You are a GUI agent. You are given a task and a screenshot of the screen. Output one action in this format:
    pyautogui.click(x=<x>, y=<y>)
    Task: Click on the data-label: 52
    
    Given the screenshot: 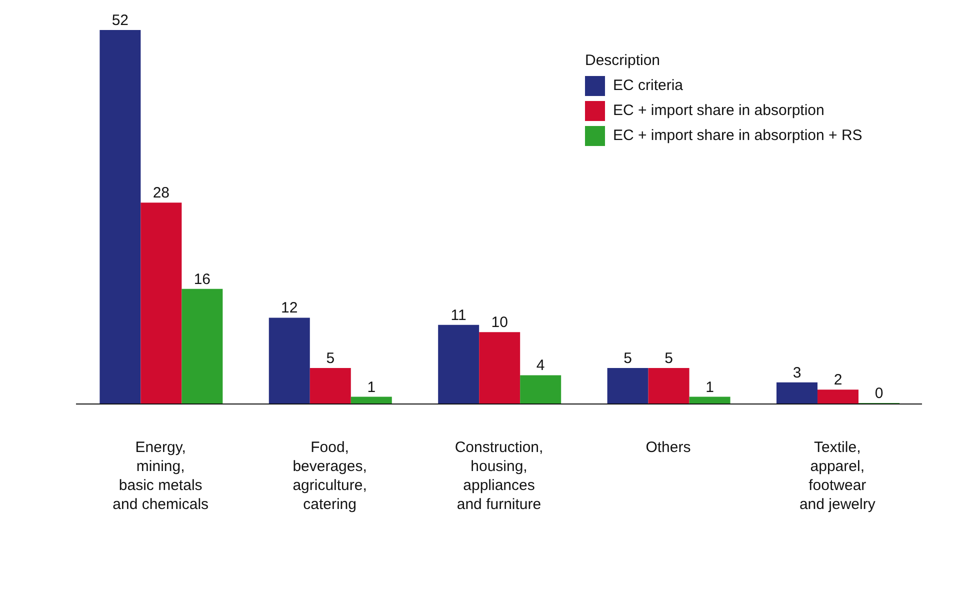 What is the action you would take?
    pyautogui.click(x=120, y=20)
    